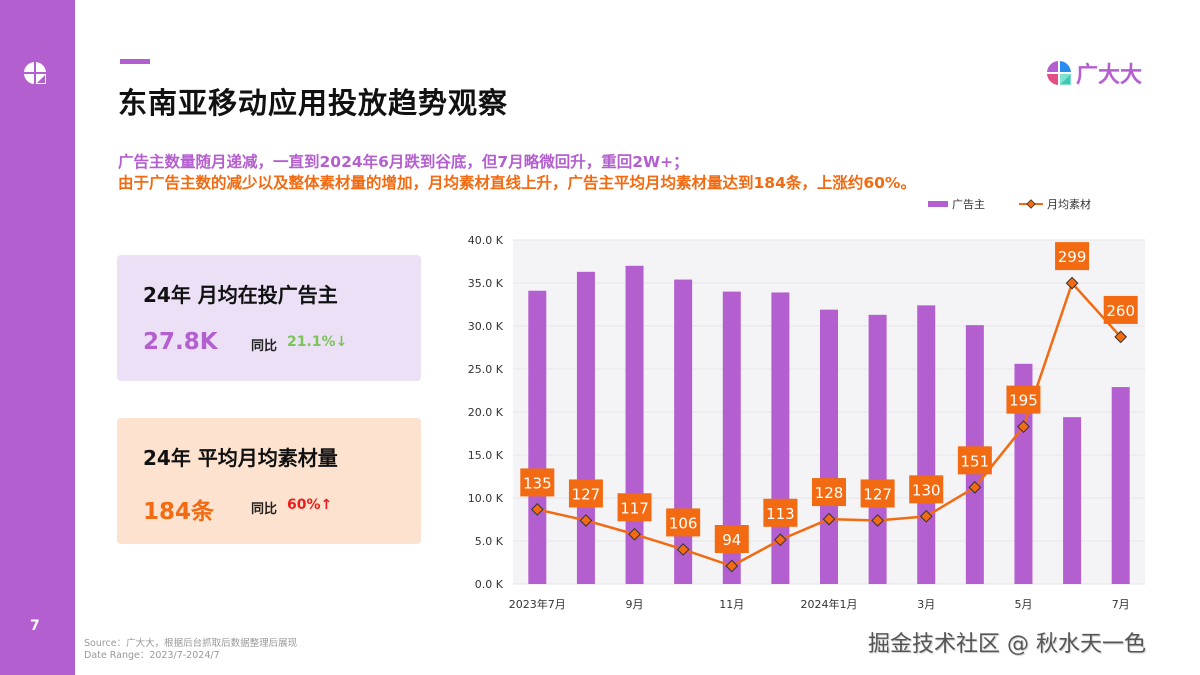 Image resolution: width=1200 pixels, height=675 pixels. I want to click on x-tick-label: 7月, so click(1121, 604).